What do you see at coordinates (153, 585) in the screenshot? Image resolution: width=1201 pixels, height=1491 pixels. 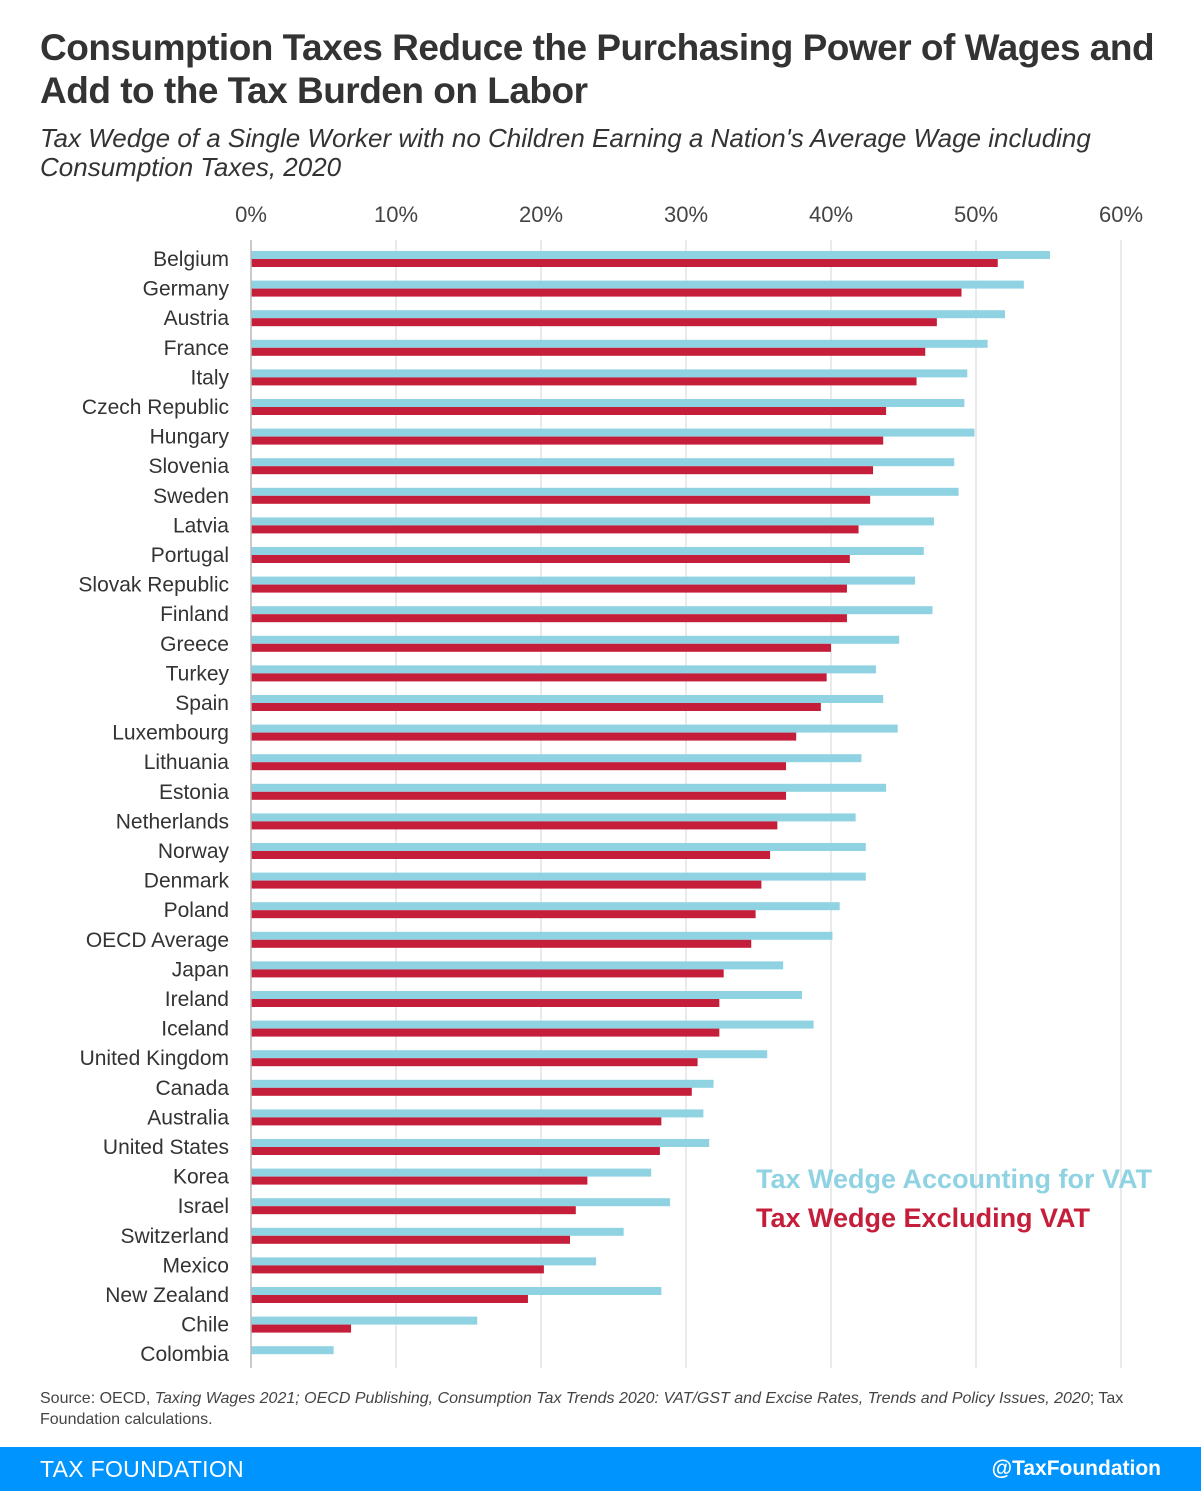 I see `category-label: Slovak Republic` at bounding box center [153, 585].